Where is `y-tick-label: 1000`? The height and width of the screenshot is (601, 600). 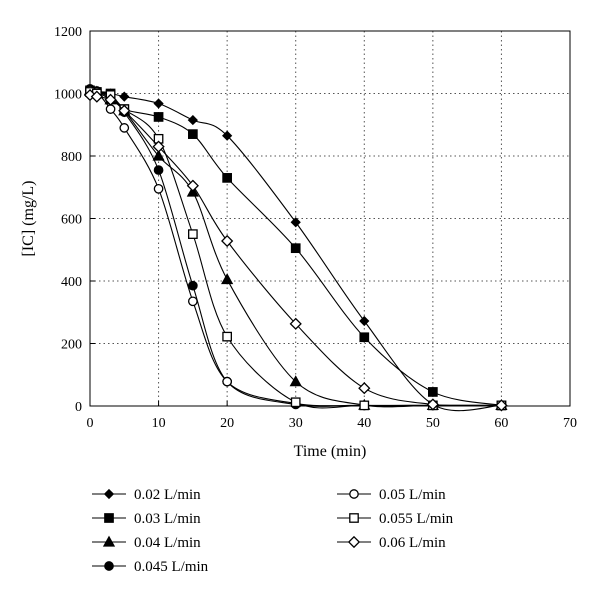
y-tick-label: 1000 is located at coordinates (68, 95).